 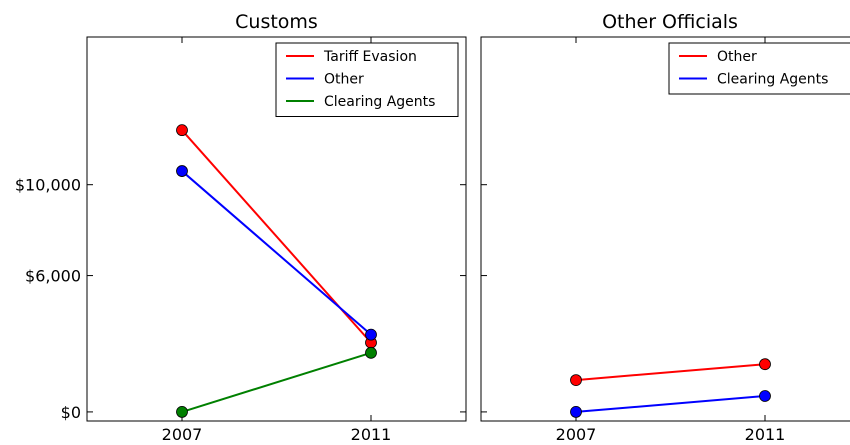 What do you see at coordinates (53, 276) in the screenshot?
I see `y-tick-label: $6,000` at bounding box center [53, 276].